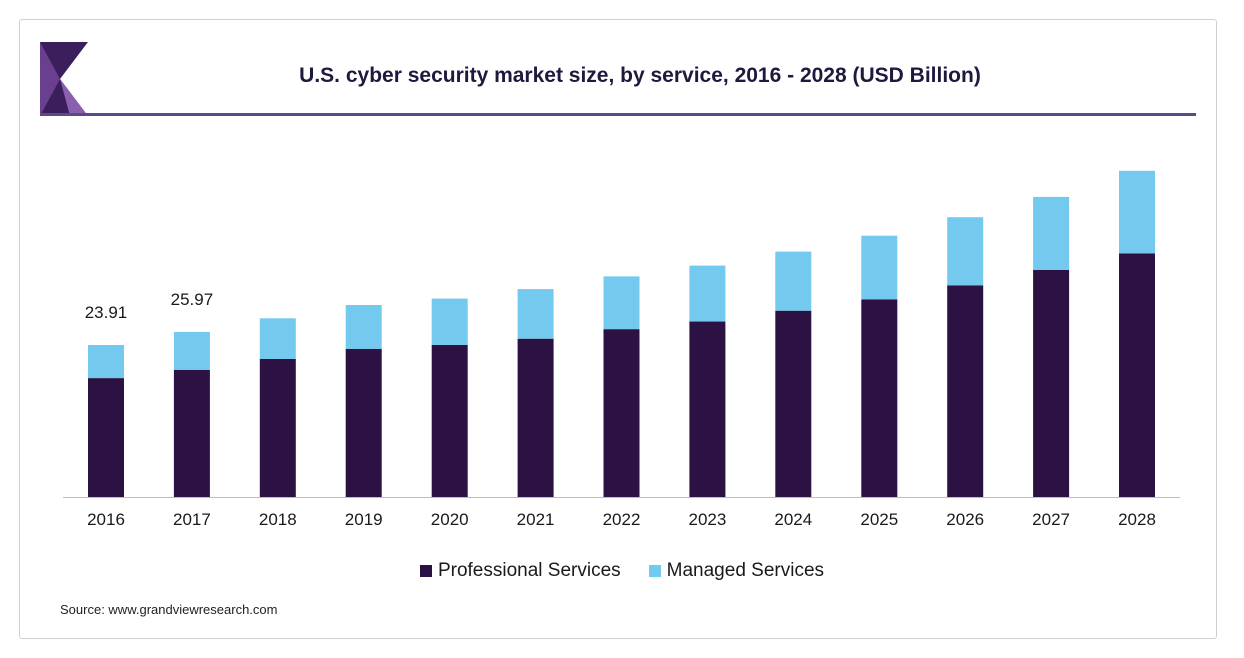 Image resolution: width=1244 pixels, height=658 pixels. What do you see at coordinates (529, 570) in the screenshot?
I see `legend-label-professional: Professional Services` at bounding box center [529, 570].